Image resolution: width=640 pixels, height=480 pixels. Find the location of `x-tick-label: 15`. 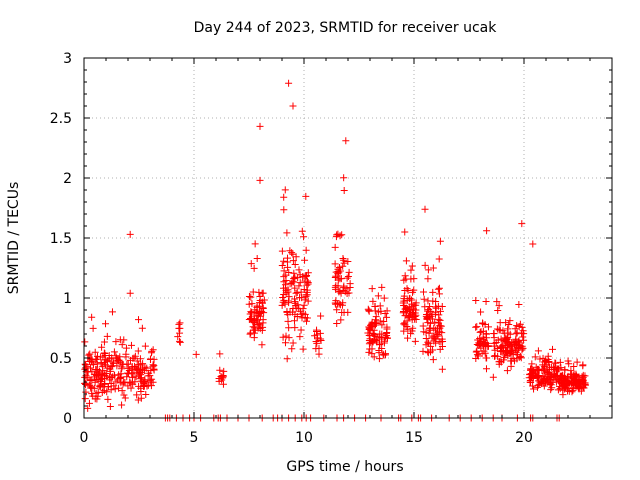

x-tick-label: 15 is located at coordinates (414, 438).